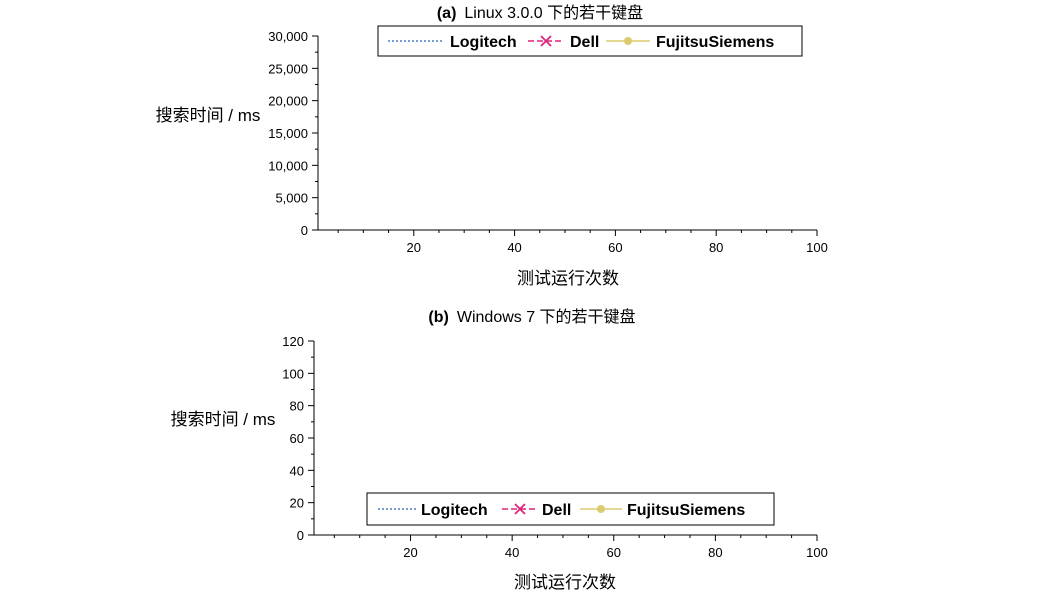  What do you see at coordinates (288, 133) in the screenshot?
I see `chart-a-ytick-label: 15,000` at bounding box center [288, 133].